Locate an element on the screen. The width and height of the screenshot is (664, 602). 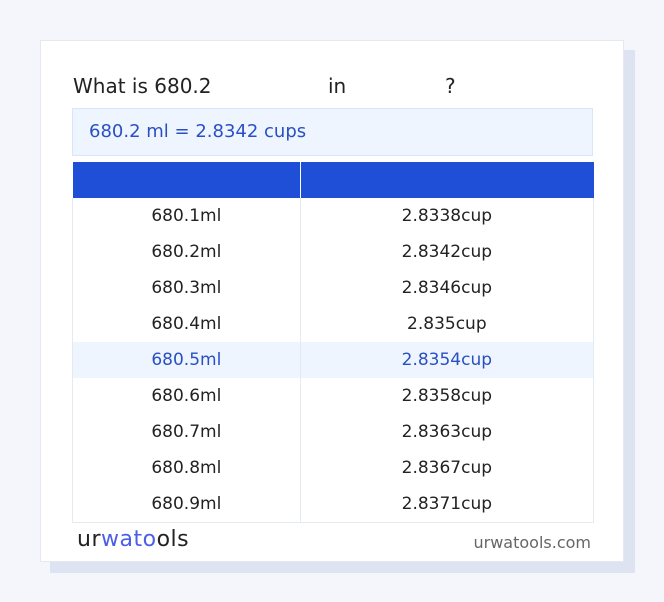
table-row: 680.3ml 2.8346cup is located at coordinates (333, 288).